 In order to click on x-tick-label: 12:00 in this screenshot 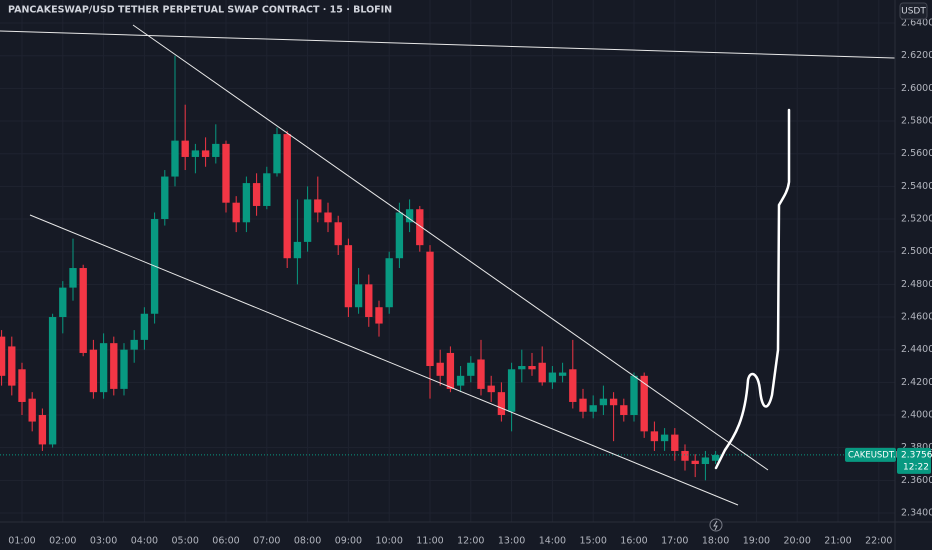, I will do `click(470, 541)`.